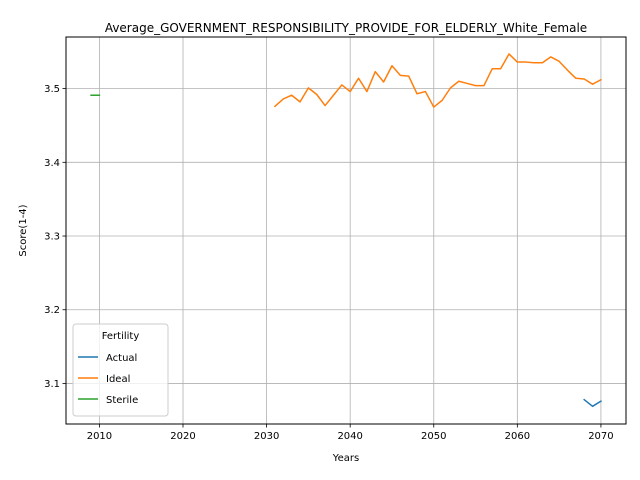 The width and height of the screenshot is (640, 480). Describe the element at coordinates (517, 436) in the screenshot. I see `x-tick-label: 2060` at that location.